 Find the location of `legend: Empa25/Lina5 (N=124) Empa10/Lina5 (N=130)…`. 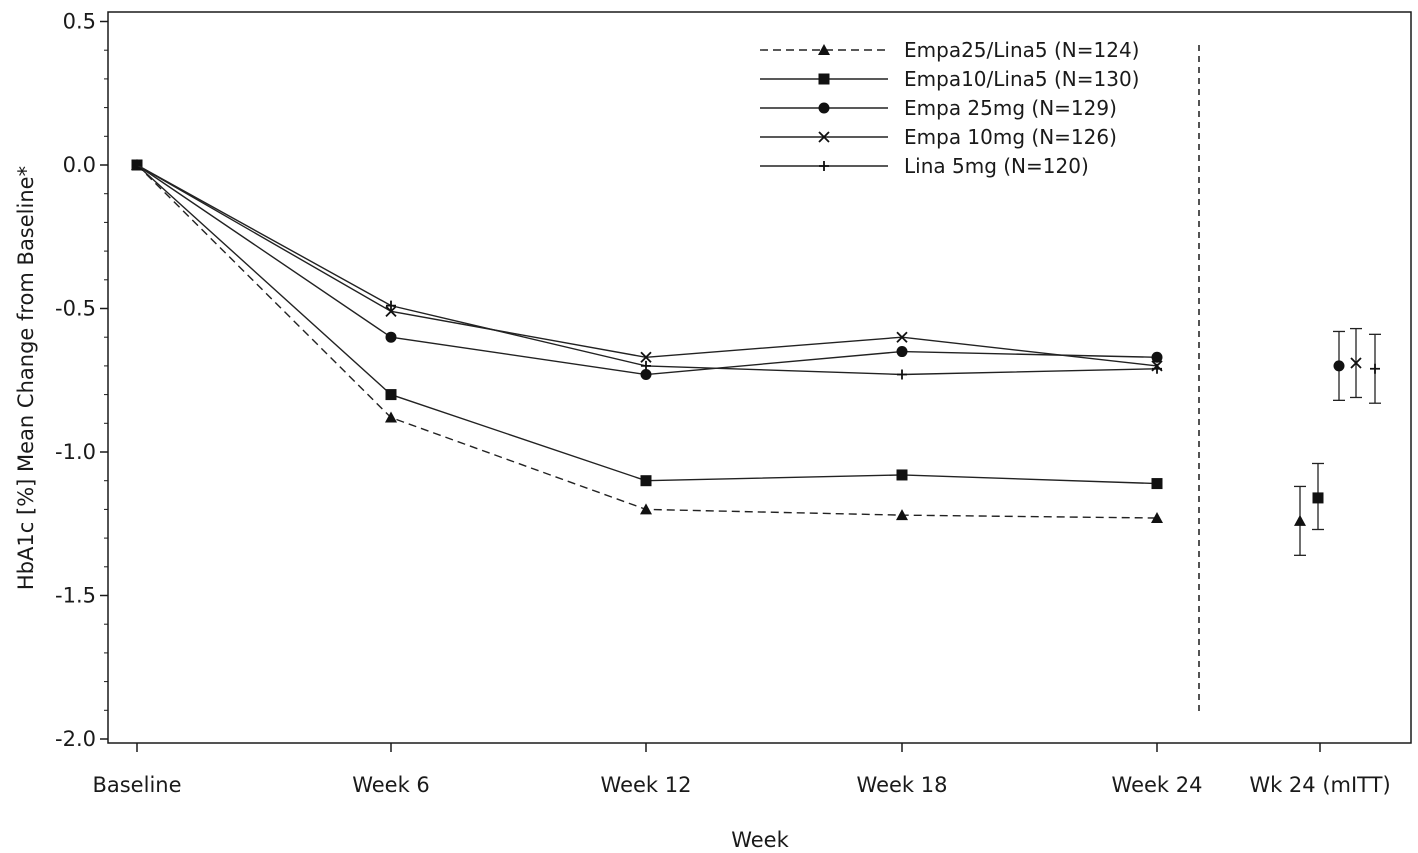

legend: Empa25/Lina5 (N=124) Empa10/Lina5 (N=130)… is located at coordinates (949, 108).